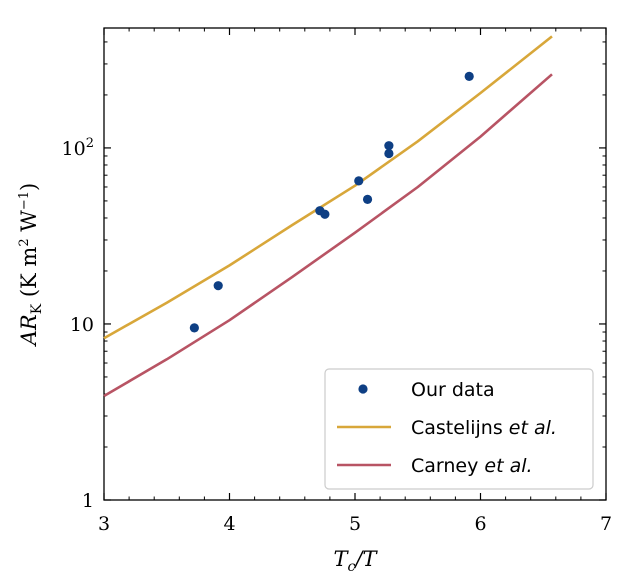  Describe the element at coordinates (229, 524) in the screenshot. I see `x-tick-label: 4` at that location.